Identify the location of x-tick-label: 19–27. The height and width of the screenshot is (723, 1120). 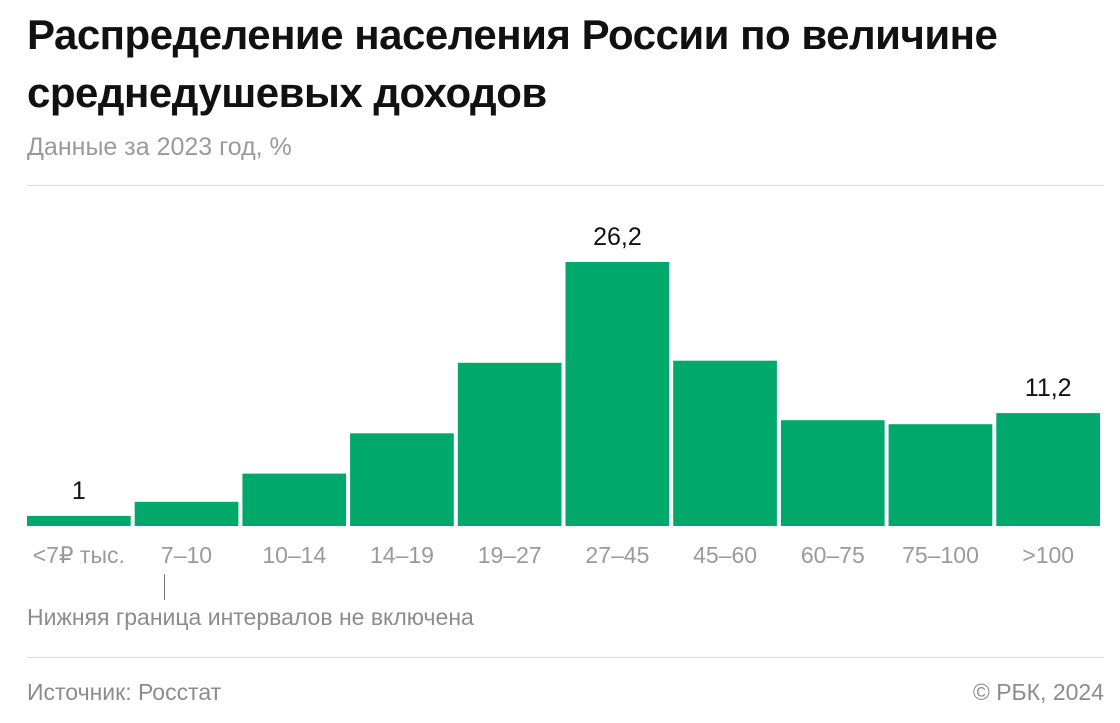
(510, 555).